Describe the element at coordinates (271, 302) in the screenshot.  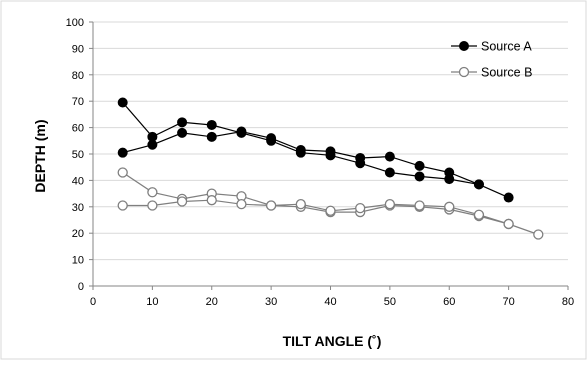
I see `x-tick-label: 30` at that location.